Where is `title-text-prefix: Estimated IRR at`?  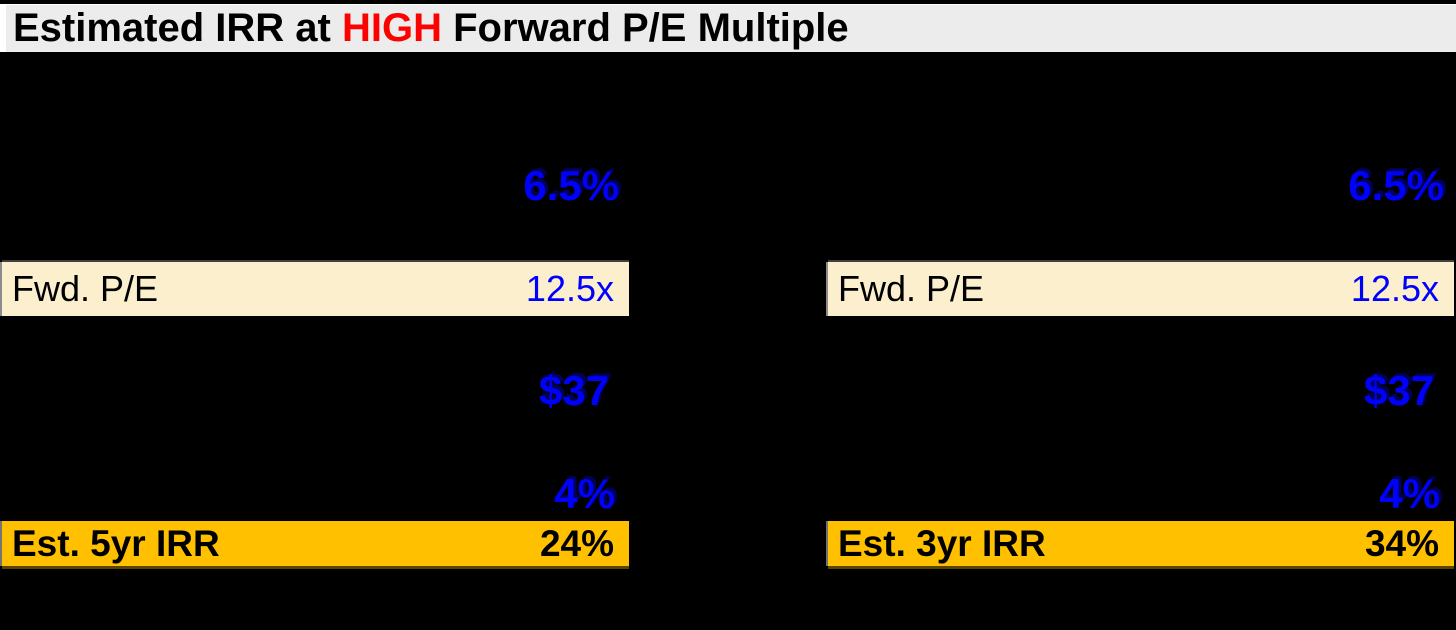 title-text-prefix: Estimated IRR at is located at coordinates (177, 28).